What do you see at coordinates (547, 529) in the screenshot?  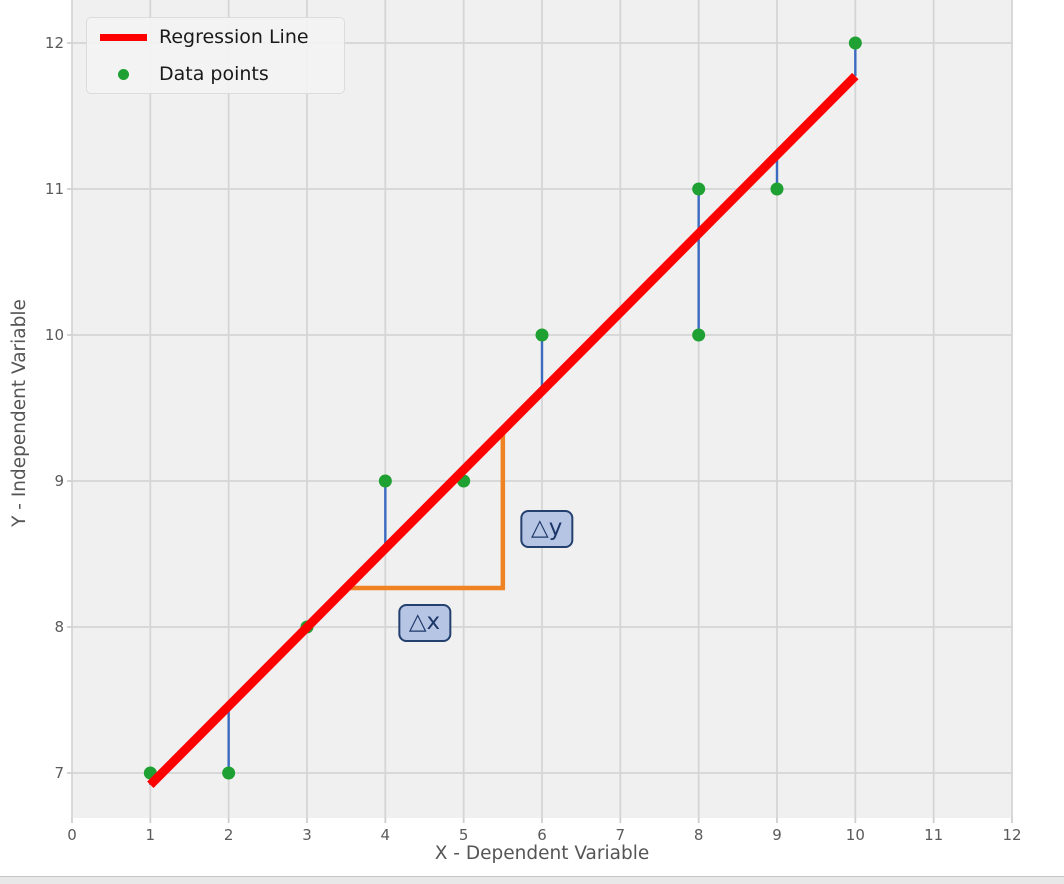 I see `delta-y-annotation: △y` at bounding box center [547, 529].